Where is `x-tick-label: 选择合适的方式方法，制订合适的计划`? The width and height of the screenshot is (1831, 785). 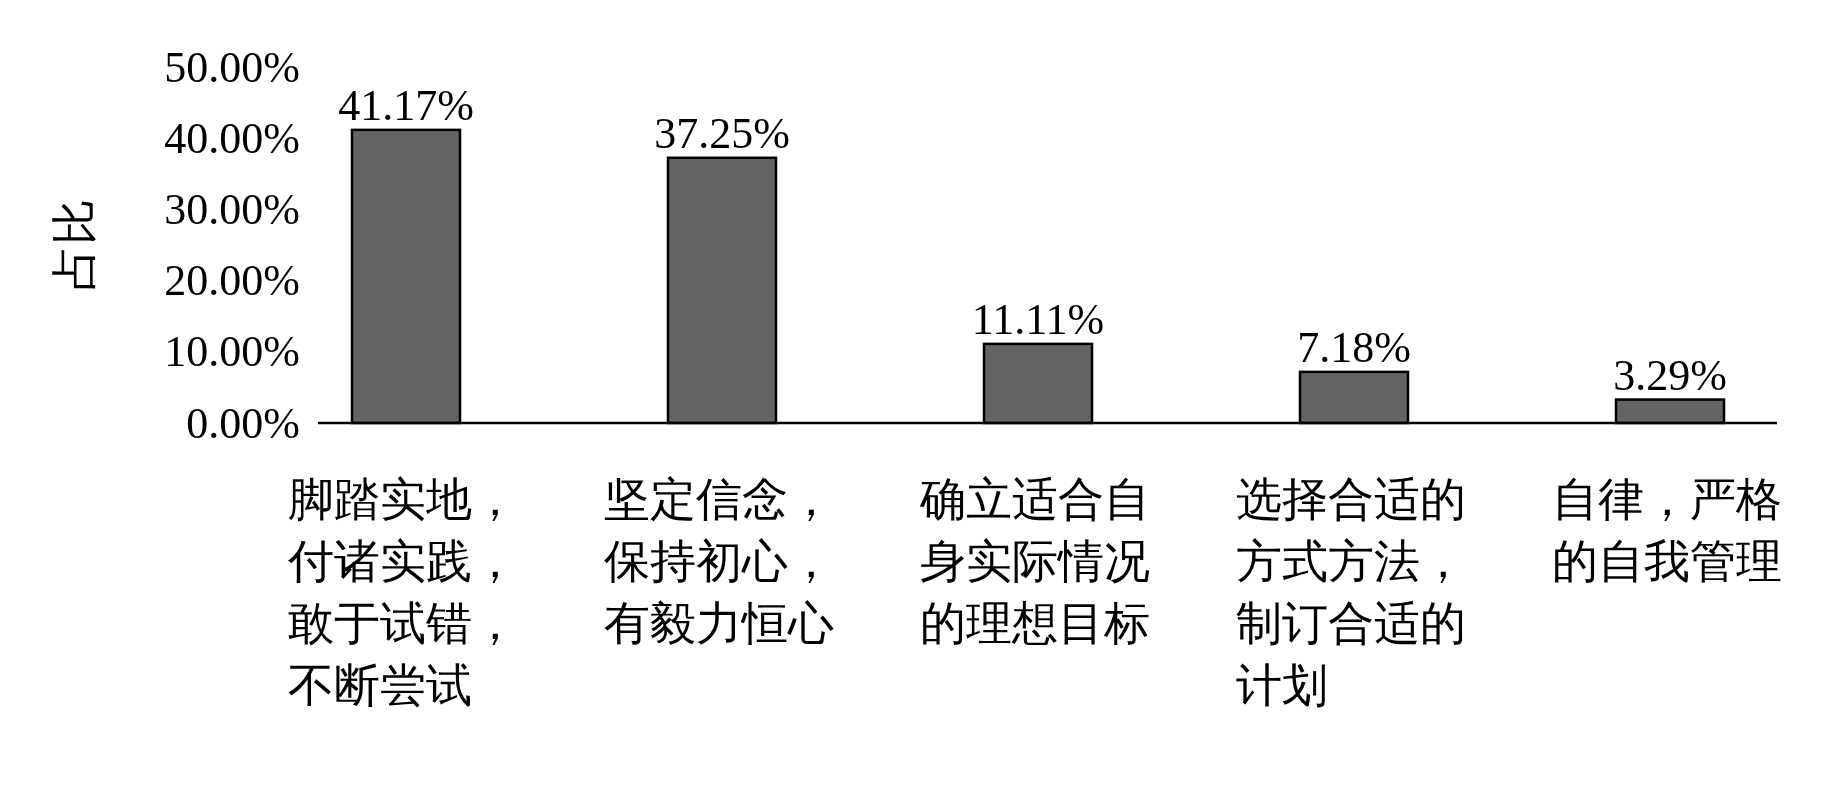
x-tick-label: 选择合适的方式方法，制订合适的计划 is located at coordinates (1351, 592).